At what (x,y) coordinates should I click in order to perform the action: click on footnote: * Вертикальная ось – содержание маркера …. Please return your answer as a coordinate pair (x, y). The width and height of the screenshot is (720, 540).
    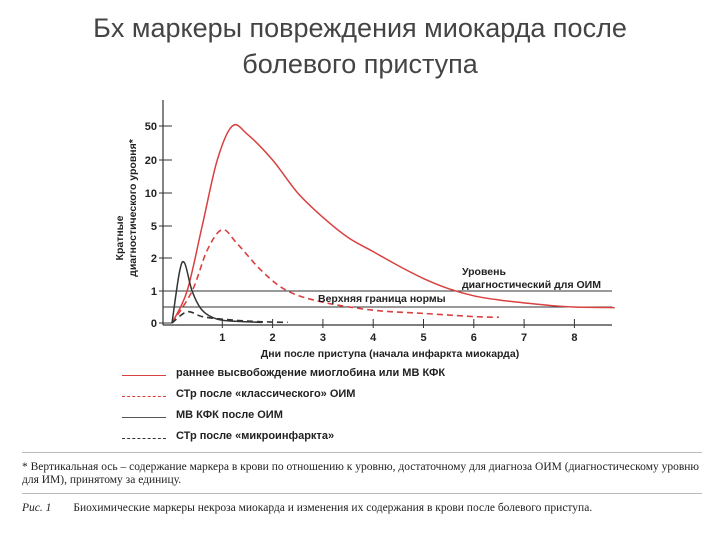
    Looking at the image, I should click on (361, 473).